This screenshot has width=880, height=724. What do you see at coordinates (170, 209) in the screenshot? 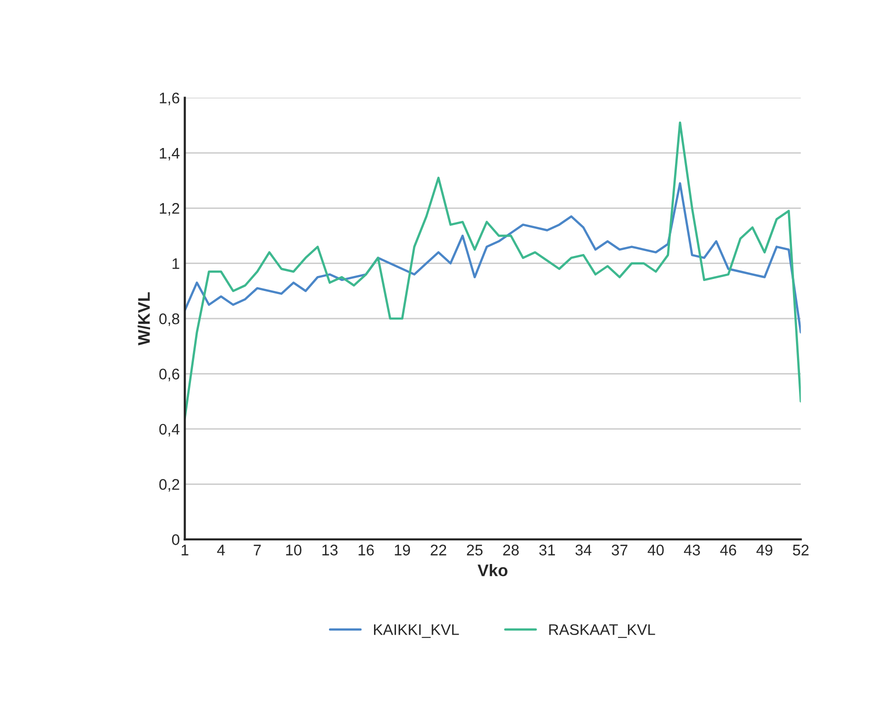
I see `y-tick-label: 1,2` at bounding box center [170, 209].